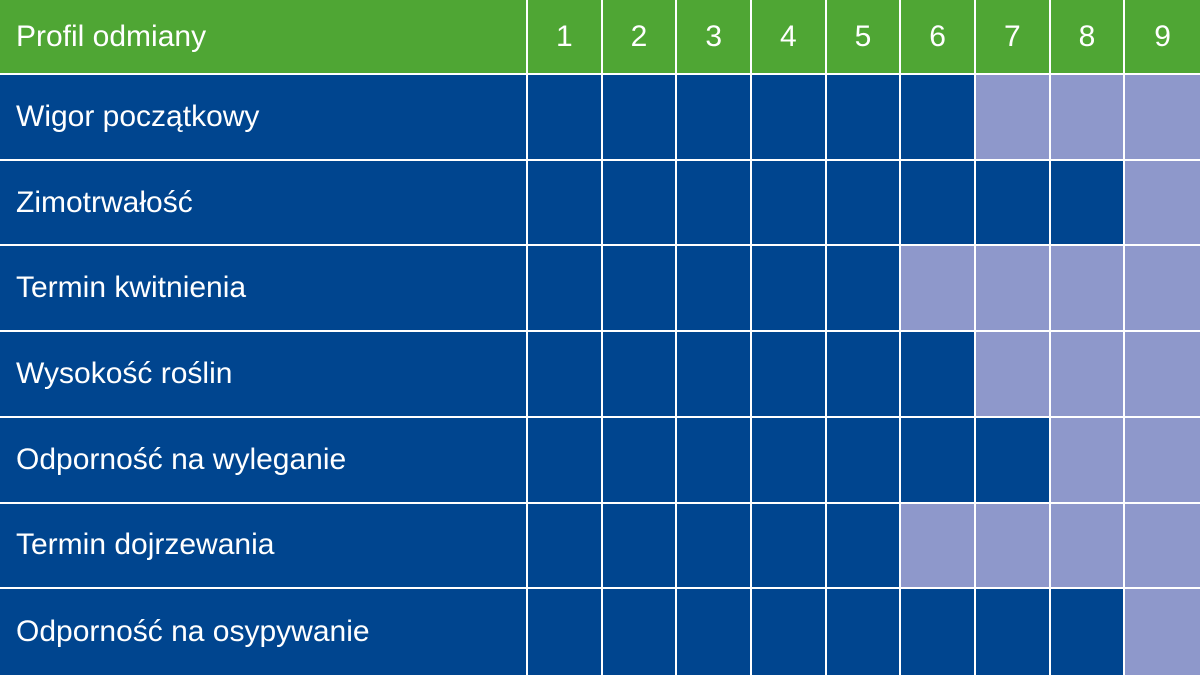 This screenshot has width=1200, height=675. I want to click on scale-label-4: 4, so click(789, 37).